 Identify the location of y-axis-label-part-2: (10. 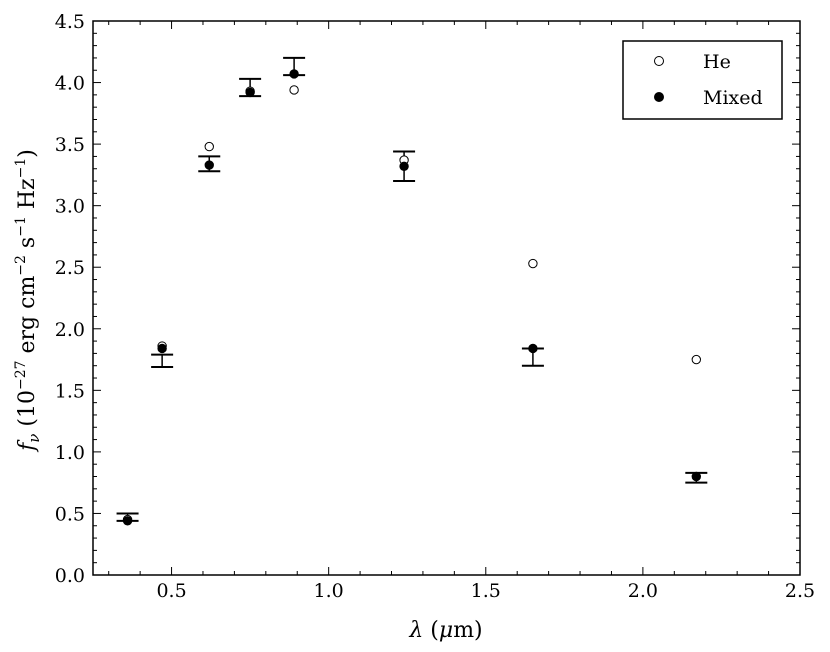
(27, 412).